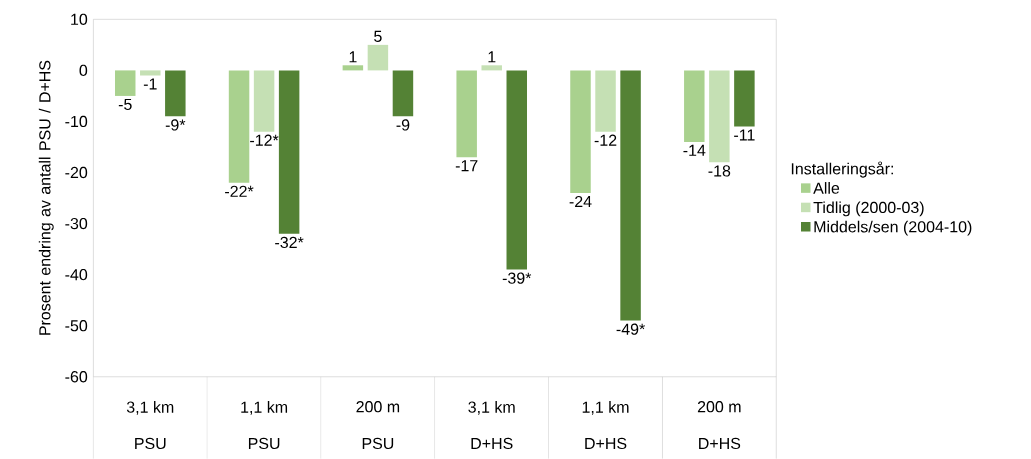 The height and width of the screenshot is (459, 1031). Describe the element at coordinates (694, 150) in the screenshot. I see `data-label: -14` at that location.